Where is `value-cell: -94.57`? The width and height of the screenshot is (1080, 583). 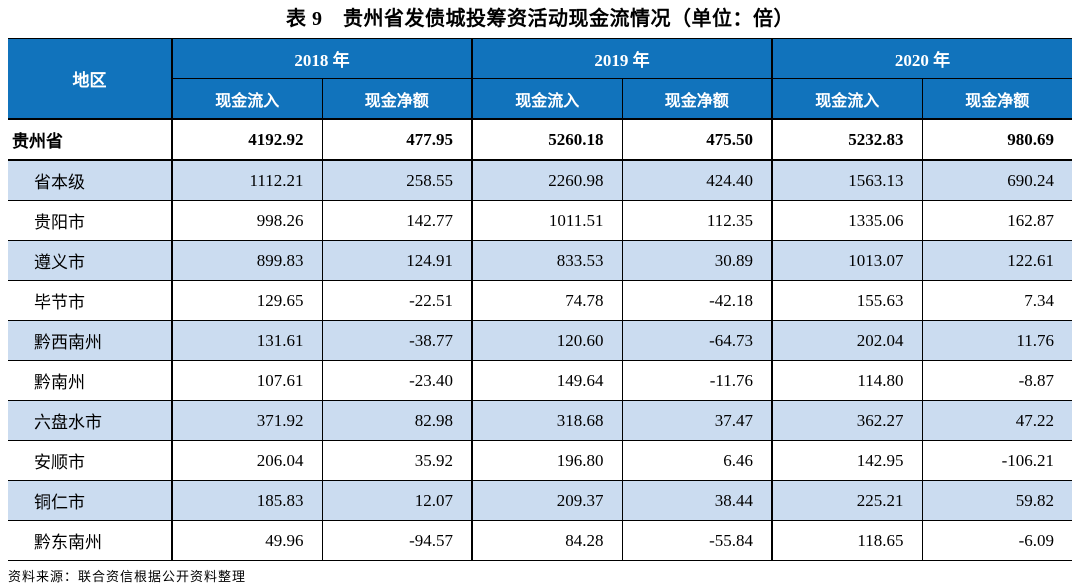
value-cell: -94.57 is located at coordinates (397, 540).